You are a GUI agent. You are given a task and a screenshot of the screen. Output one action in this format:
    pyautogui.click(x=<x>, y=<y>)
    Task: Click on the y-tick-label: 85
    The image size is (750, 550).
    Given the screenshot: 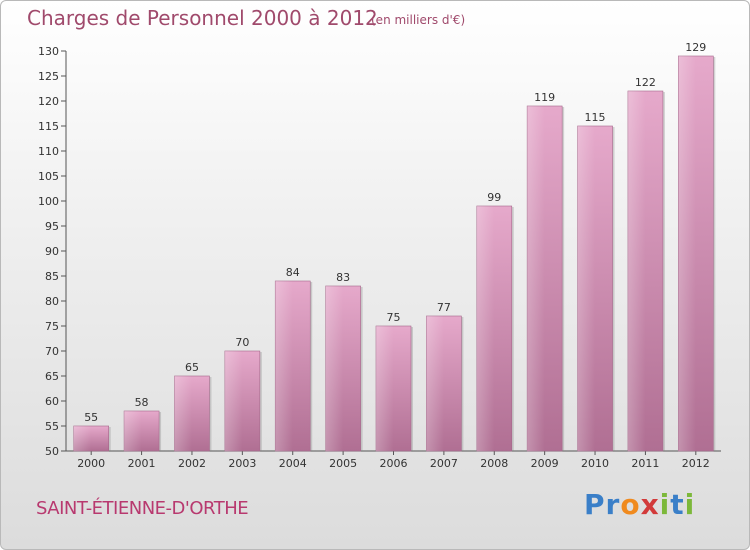 What is the action you would take?
    pyautogui.click(x=52, y=276)
    